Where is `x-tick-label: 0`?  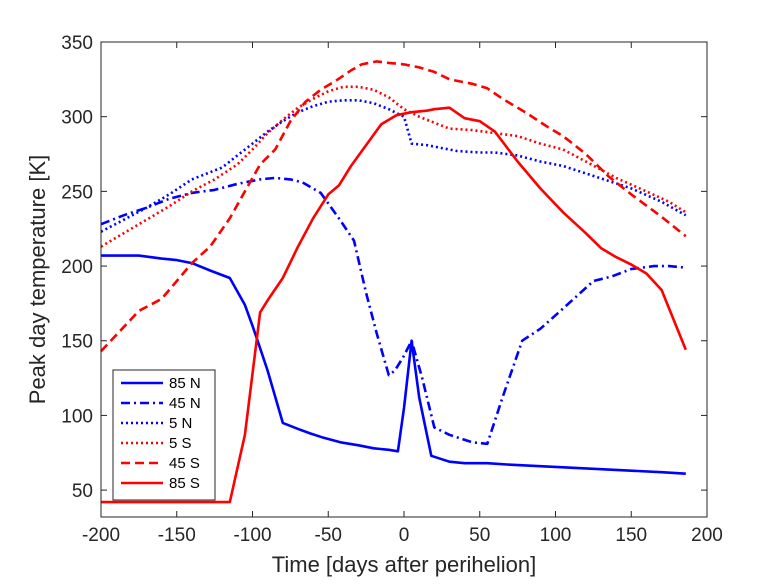 x-tick-label: 0 is located at coordinates (404, 535).